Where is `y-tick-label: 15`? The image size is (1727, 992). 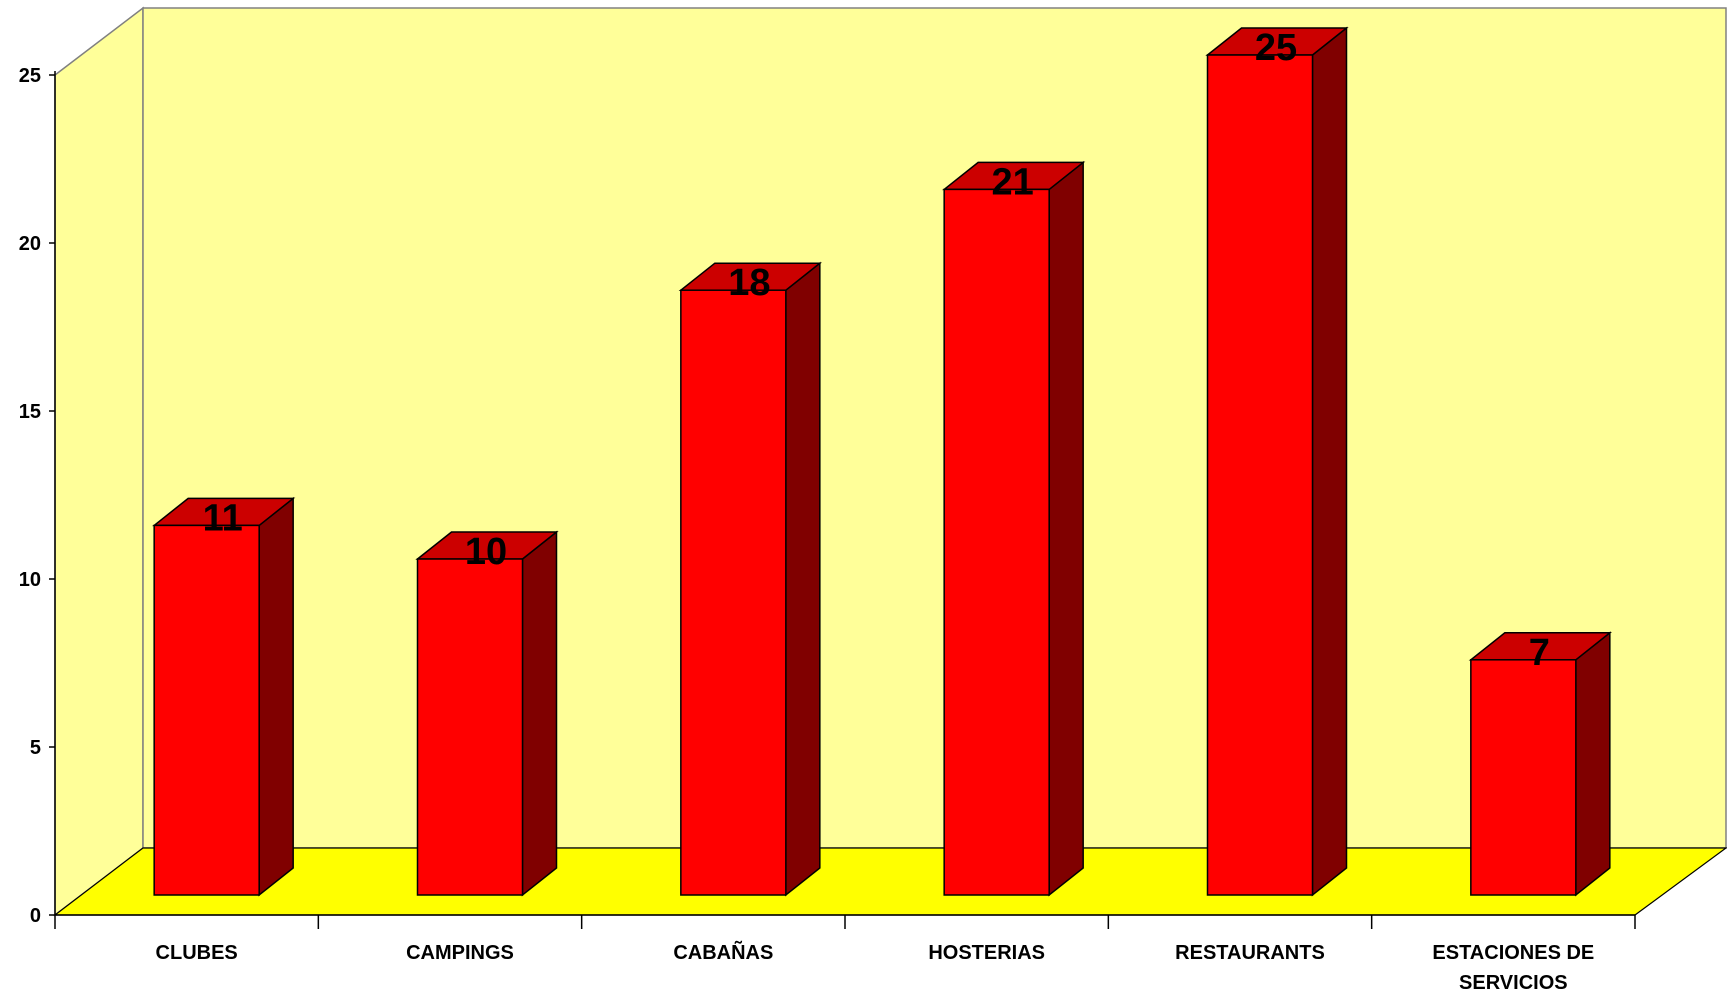 y-tick-label: 15 is located at coordinates (30, 412).